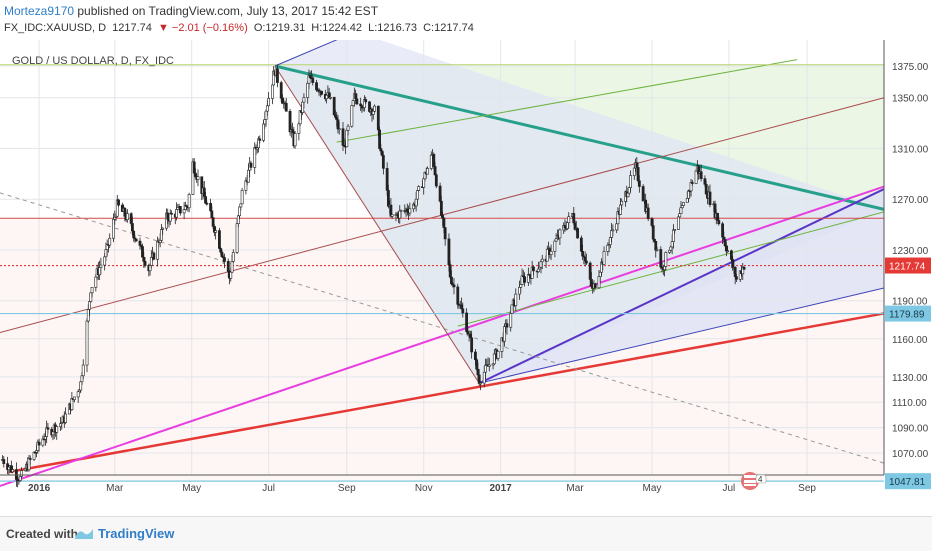 The image size is (932, 551). Describe the element at coordinates (910, 340) in the screenshot. I see `y-tick-label: 1160.00` at that location.